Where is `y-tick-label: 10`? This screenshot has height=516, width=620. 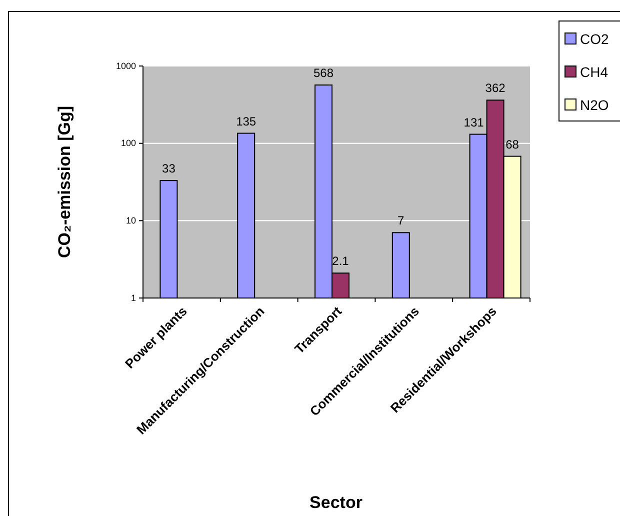 y-tick-label: 10 is located at coordinates (131, 221).